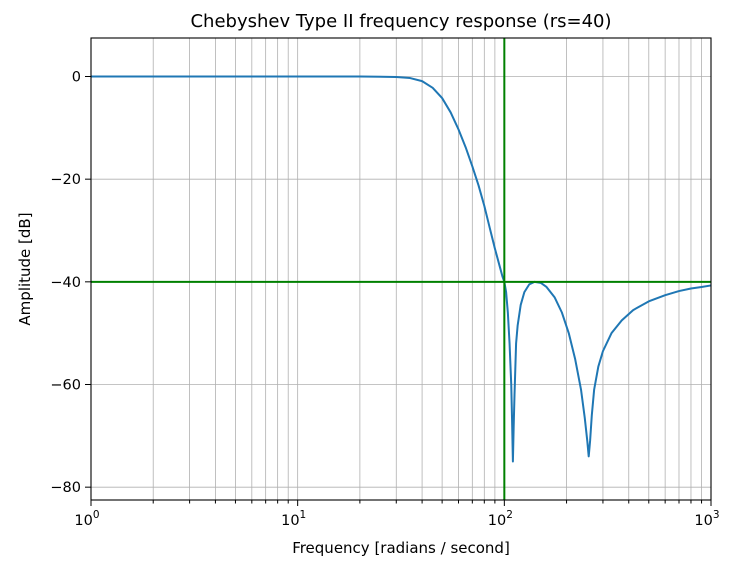  Describe the element at coordinates (716, 515) in the screenshot. I see `x-tick-exponent: 3` at that location.